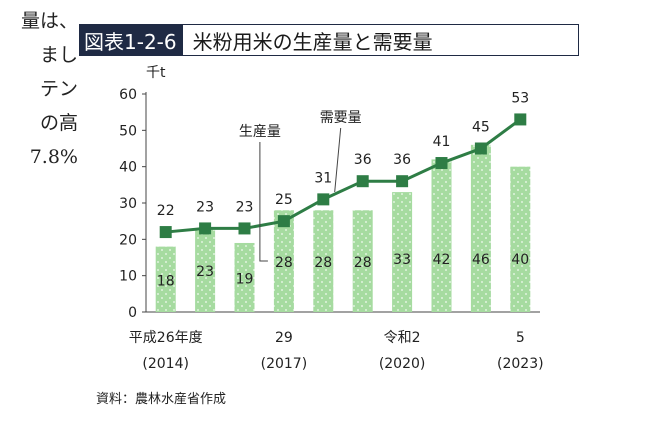 Image resolution: width=647 pixels, height=448 pixels. What do you see at coordinates (343, 176) in the screenshot?
I see `line-demand` at bounding box center [343, 176].